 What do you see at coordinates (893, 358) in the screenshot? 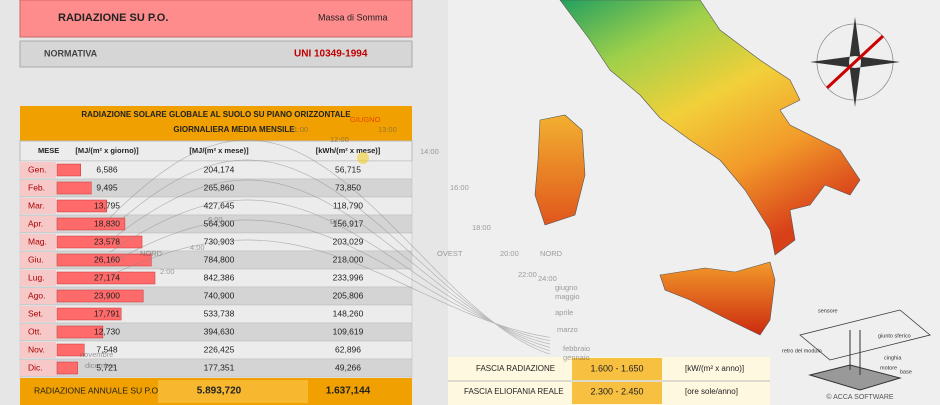
I see `diagram-label: cinghia` at bounding box center [893, 358].